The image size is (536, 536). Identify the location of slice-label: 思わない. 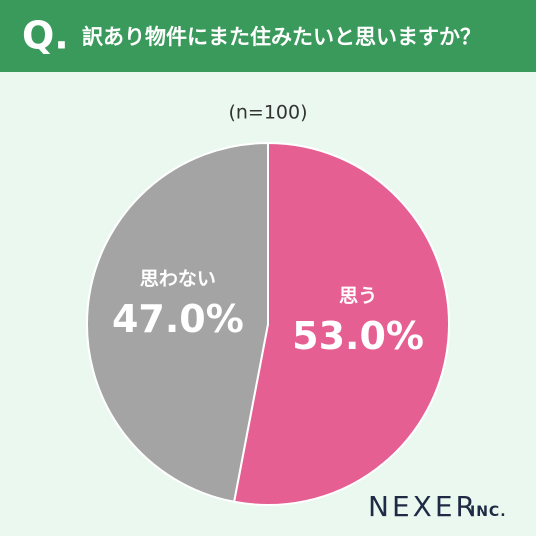
(178, 279).